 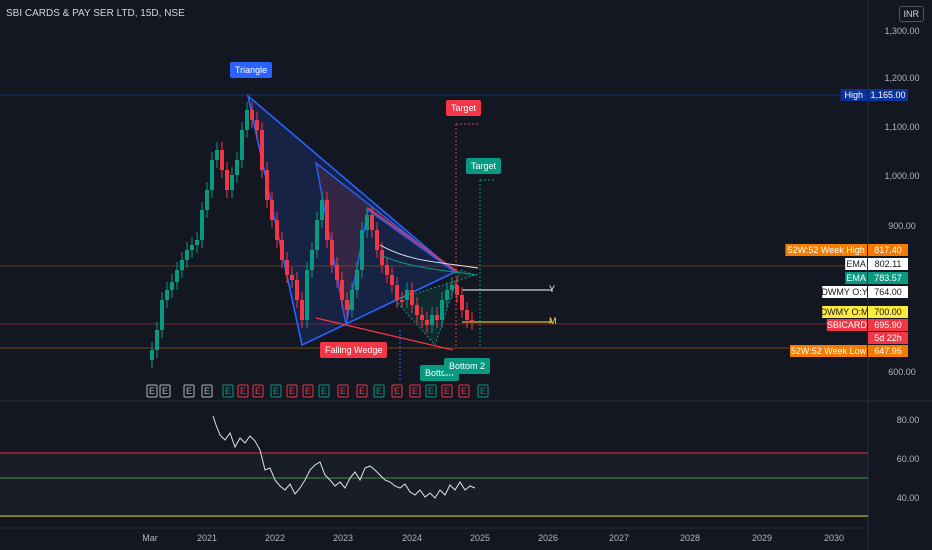 What do you see at coordinates (344, 457) in the screenshot?
I see `rsi-line` at bounding box center [344, 457].